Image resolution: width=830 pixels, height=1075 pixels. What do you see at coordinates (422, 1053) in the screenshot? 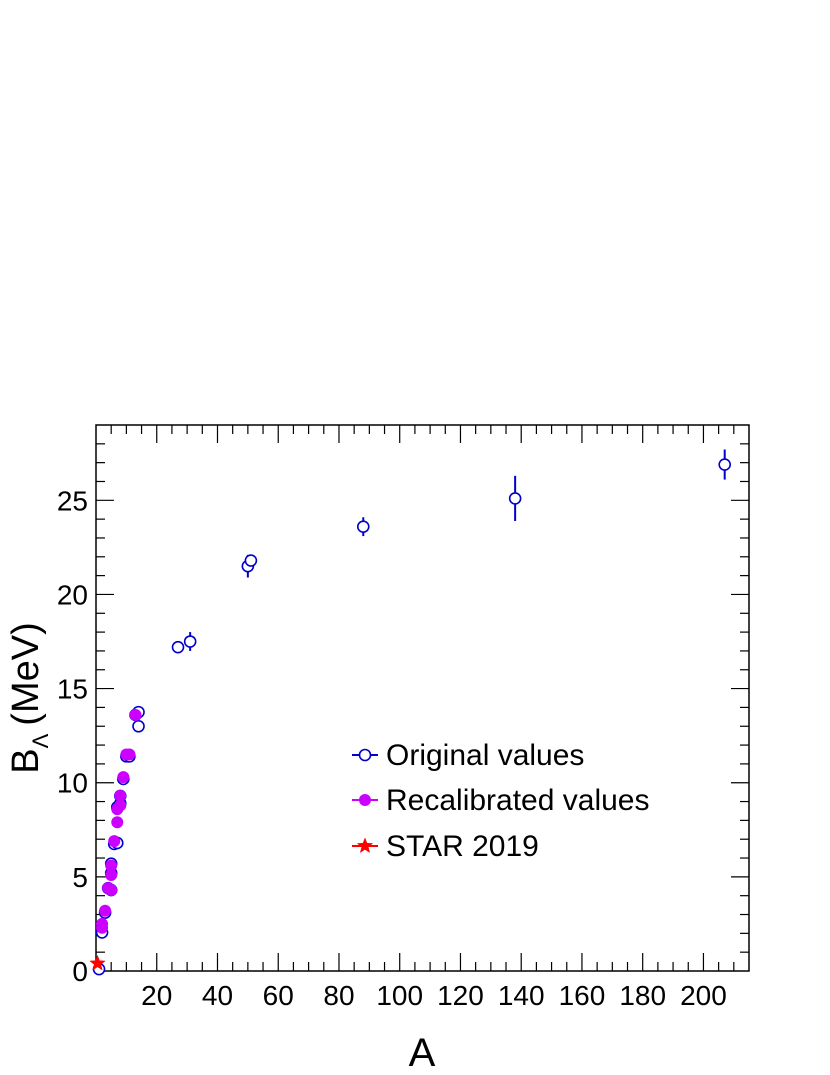
I see `x-axis-label: A` at bounding box center [422, 1053].